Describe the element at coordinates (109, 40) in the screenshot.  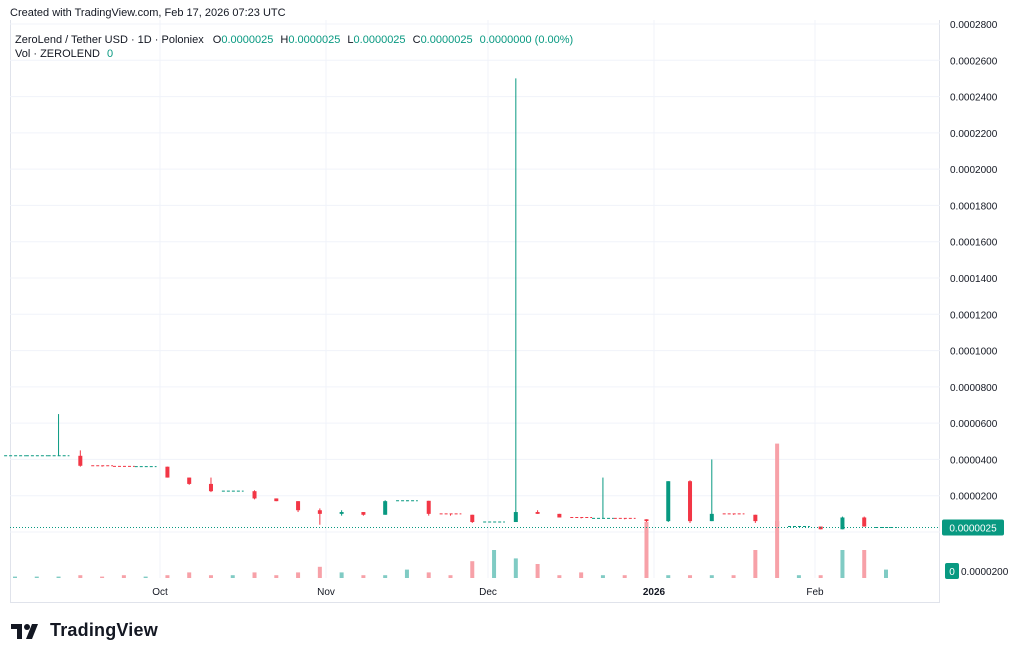
I see `symbol-title: ZeroLend / Tether USD · 1D · Poloniex` at that location.